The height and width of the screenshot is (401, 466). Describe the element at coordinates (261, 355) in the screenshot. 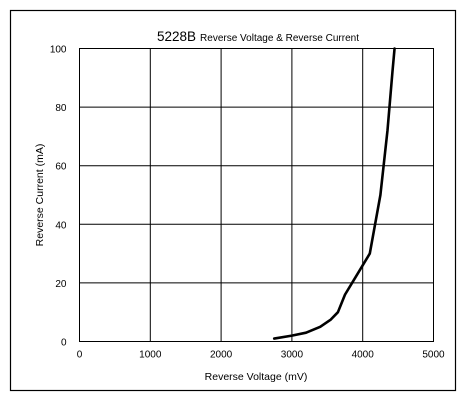

I see `x-tick-labels: 0 1000 2000 3000 4000 5000` at that location.